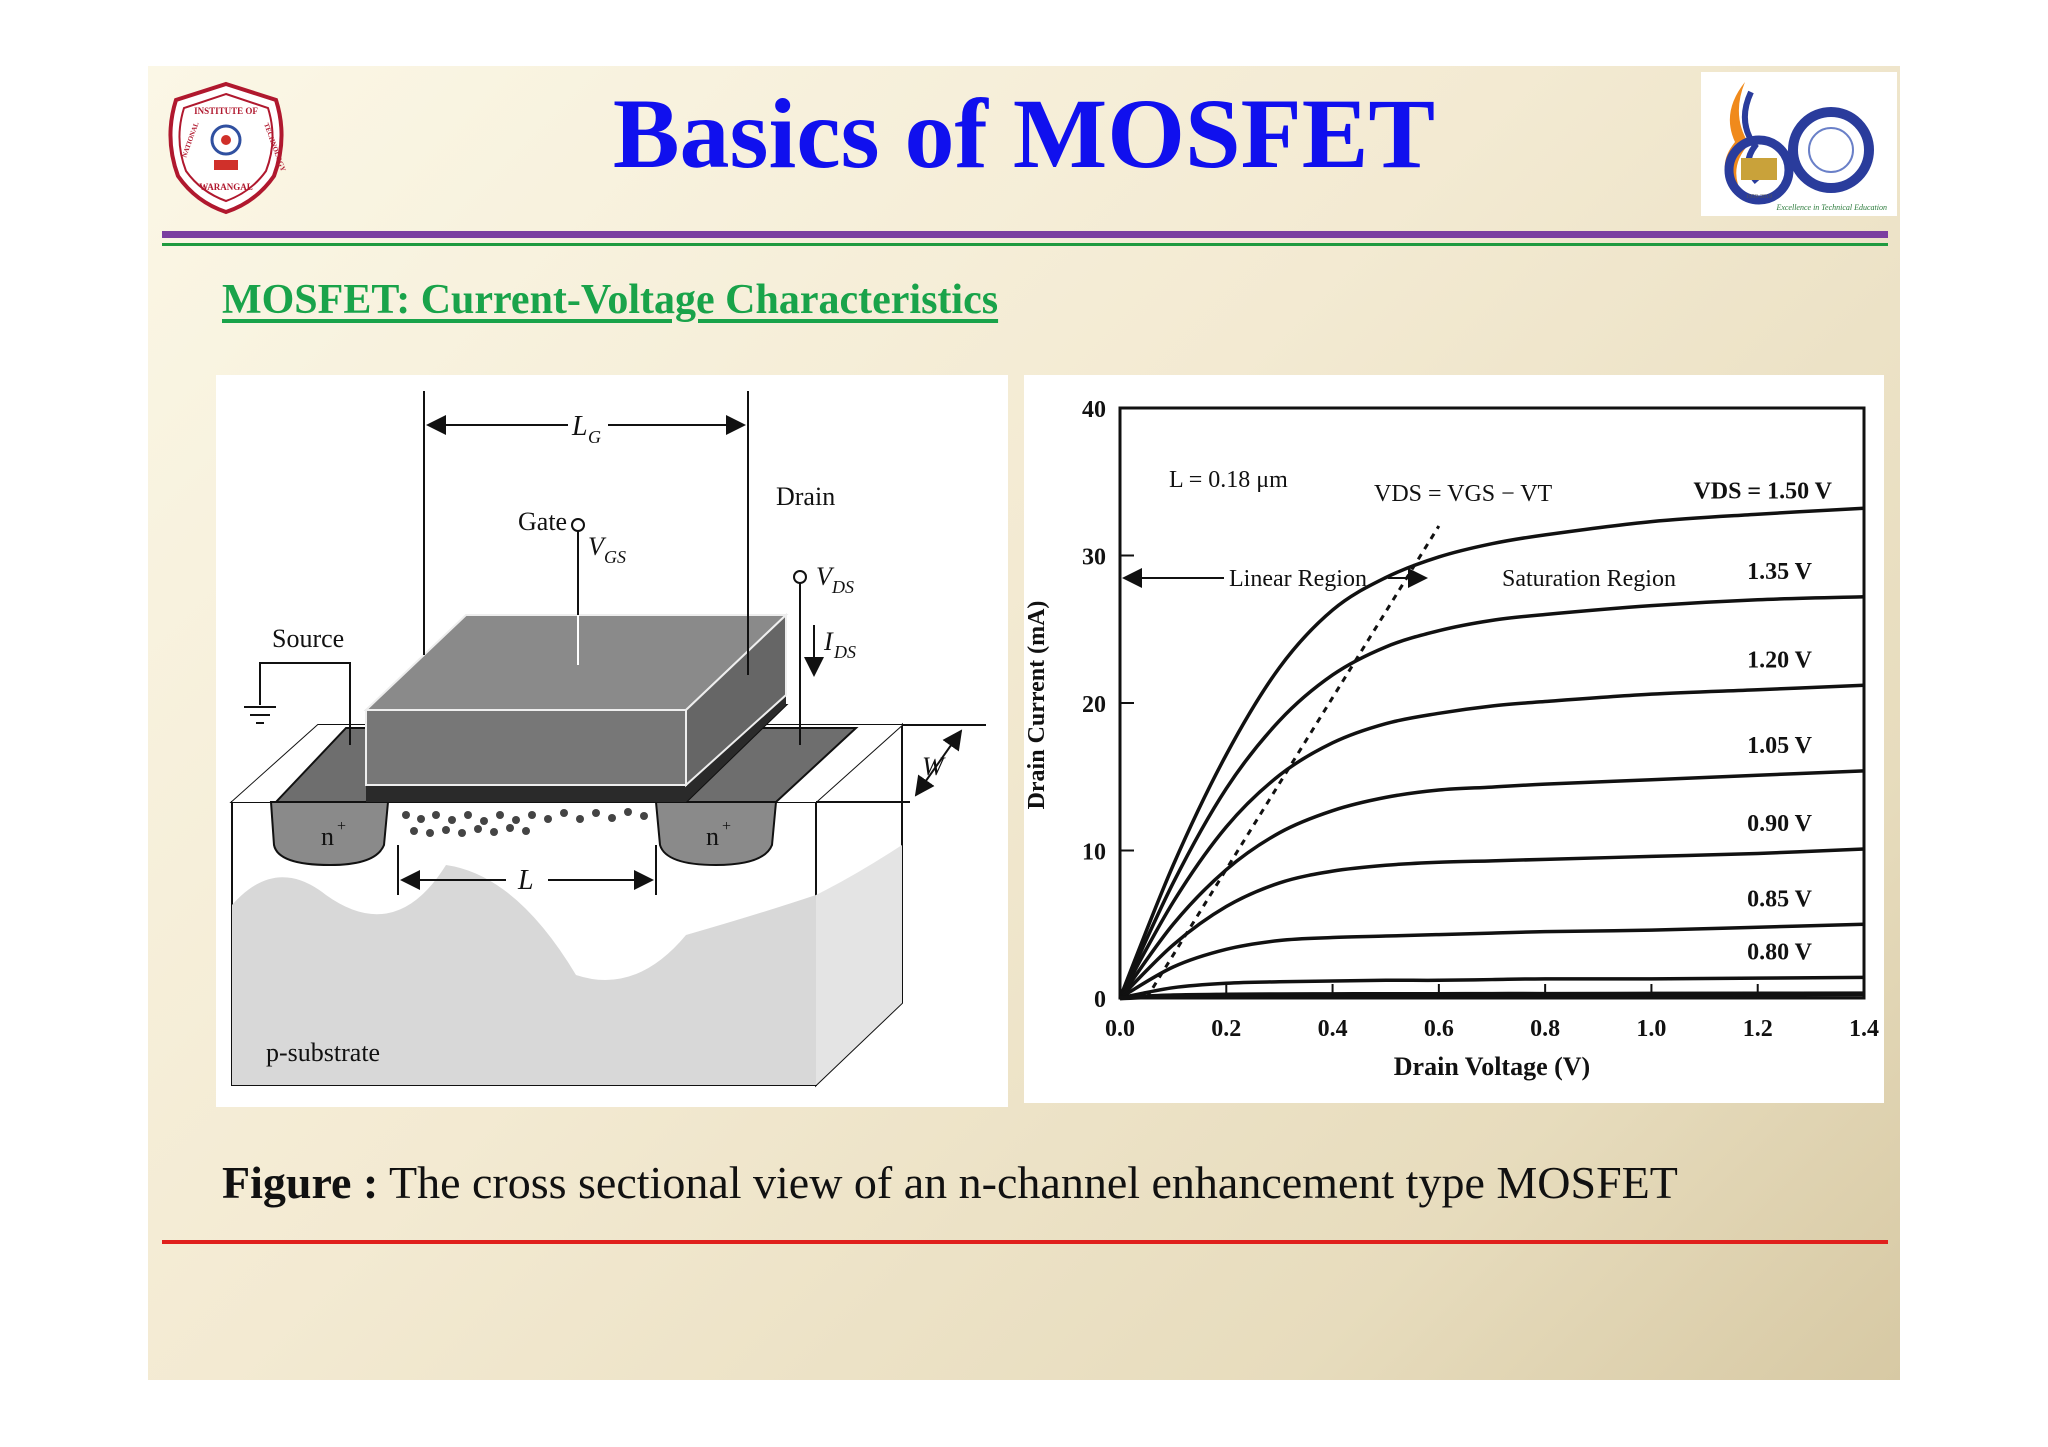 The image size is (2048, 1447). What do you see at coordinates (1589, 579) in the screenshot?
I see `saturation-region-label: Saturation Region` at bounding box center [1589, 579].